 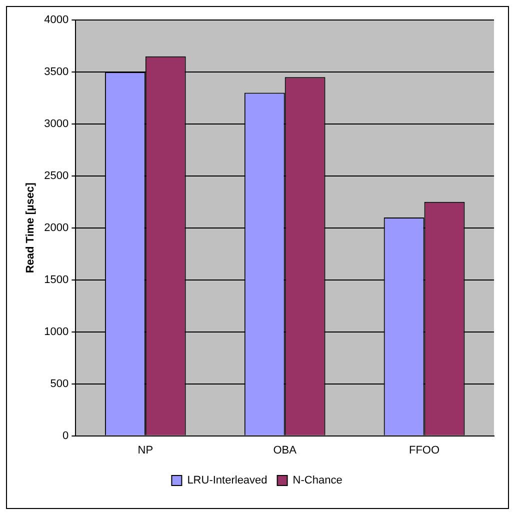 What do you see at coordinates (146, 450) in the screenshot?
I see `x-tick-label: NP` at bounding box center [146, 450].